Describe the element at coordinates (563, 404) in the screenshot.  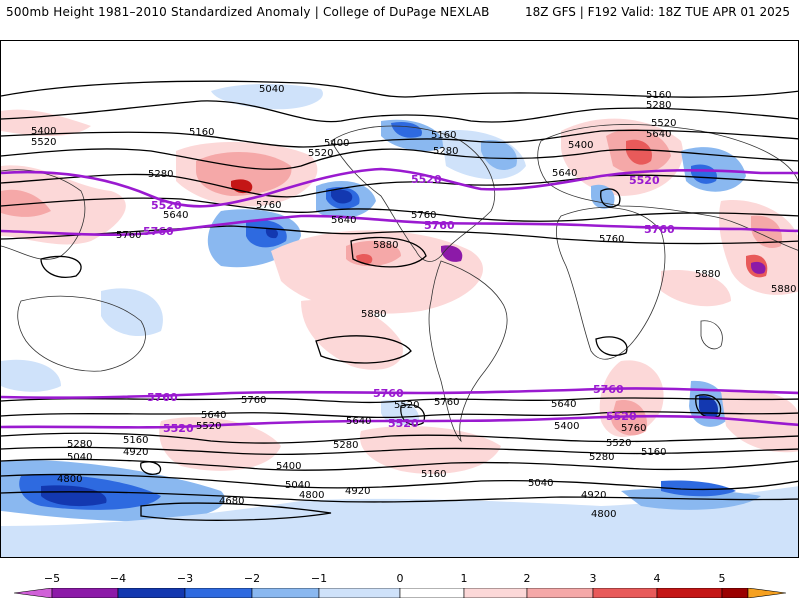
I see `label-5640-g: 5640` at that location.